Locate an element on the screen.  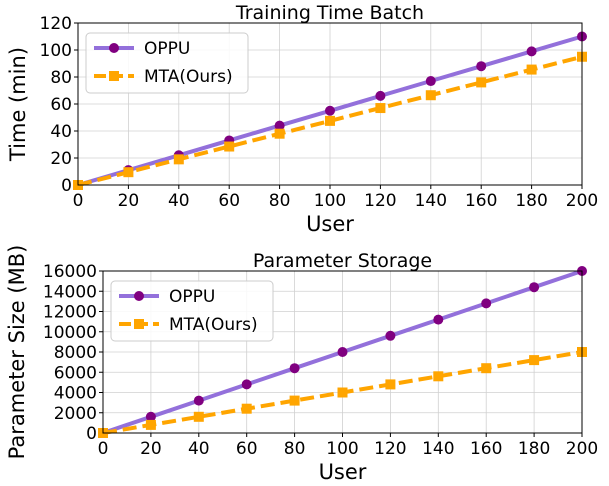
y-tick-label: 14000 is located at coordinates (70, 292).